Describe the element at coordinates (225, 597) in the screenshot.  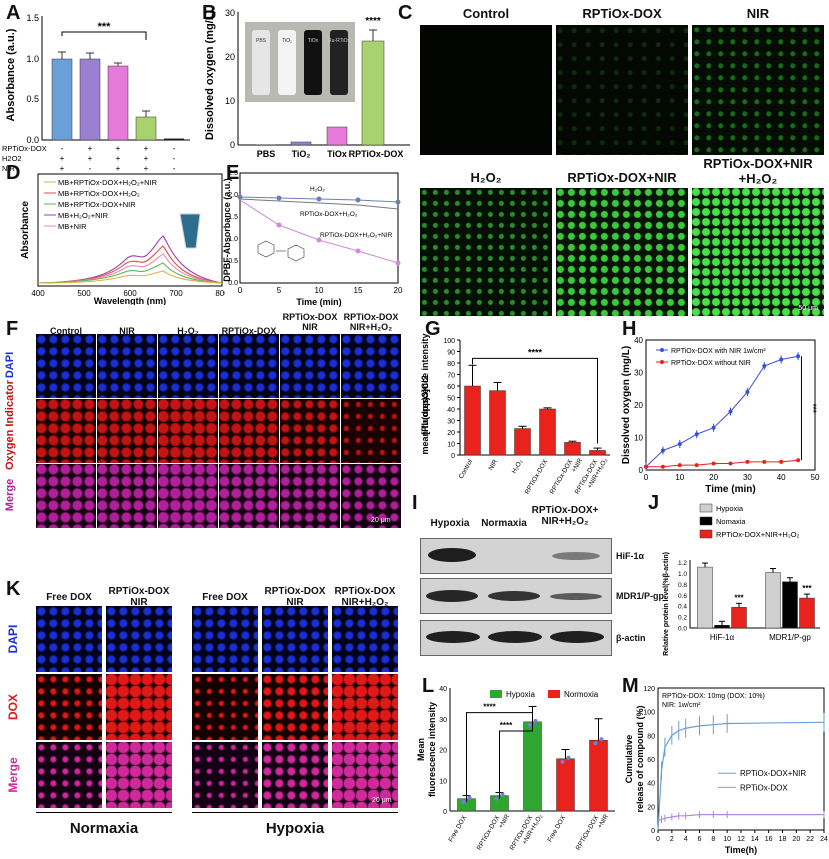
I see `panel-k-title: Free DOX` at that location.